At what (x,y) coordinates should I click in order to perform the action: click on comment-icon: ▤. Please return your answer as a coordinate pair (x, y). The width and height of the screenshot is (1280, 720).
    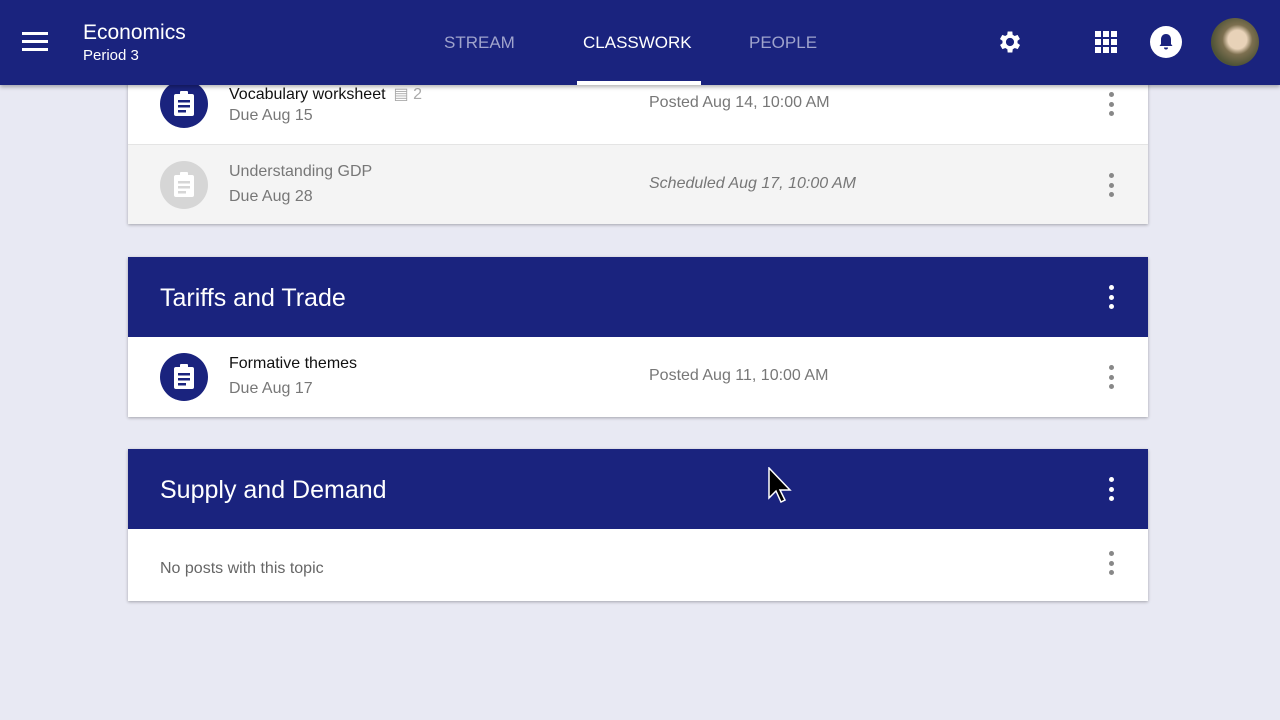
    Looking at the image, I should click on (401, 94).